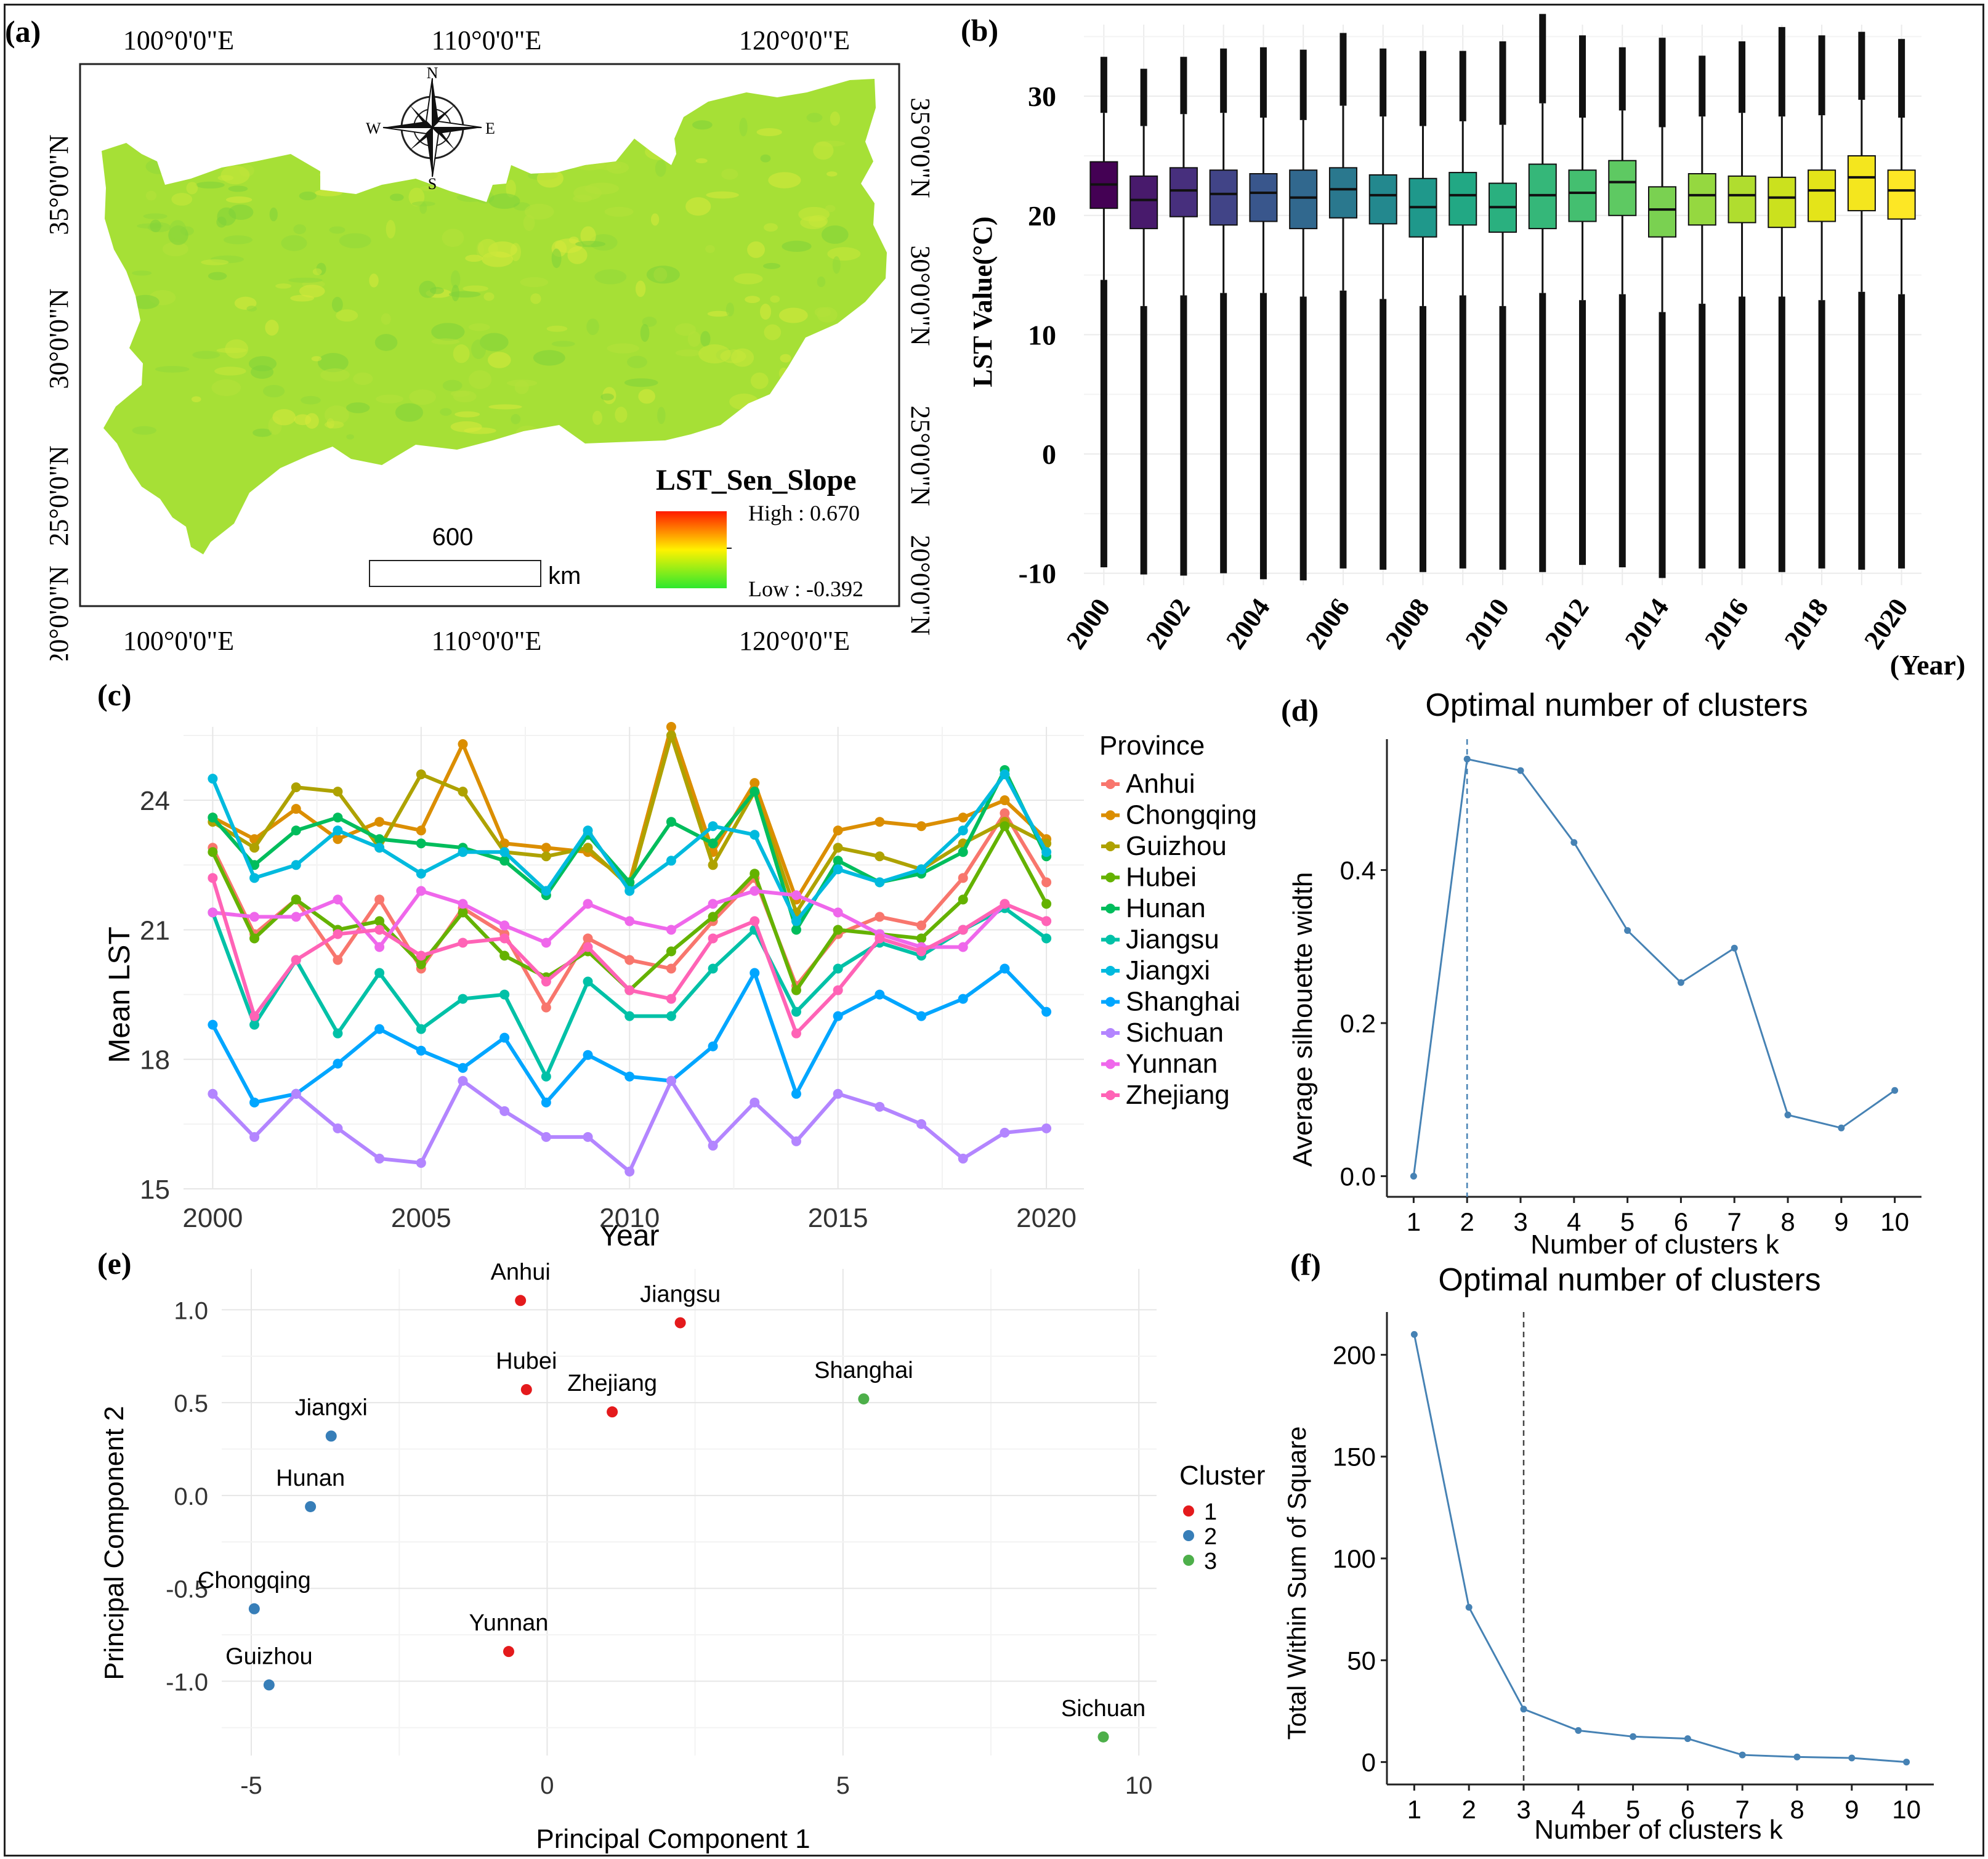 Image resolution: width=1988 pixels, height=1859 pixels. I want to click on lon-label-bottom: 110°0'0"E, so click(487, 641).